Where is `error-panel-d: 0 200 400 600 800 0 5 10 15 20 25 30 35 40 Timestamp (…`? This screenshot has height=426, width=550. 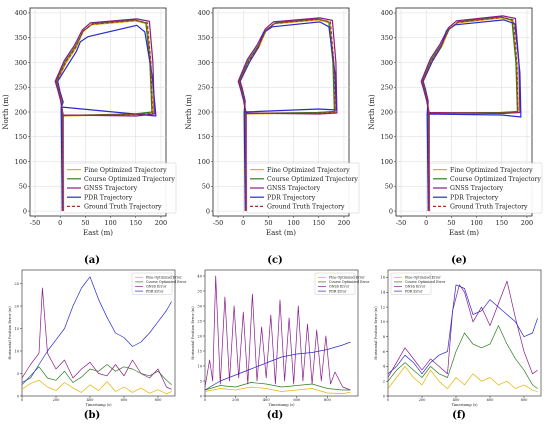 error-panel-d: 0 200 400 600 800 0 5 10 15 20 25 30 35 40 Timestamp (… is located at coordinates (280, 338).